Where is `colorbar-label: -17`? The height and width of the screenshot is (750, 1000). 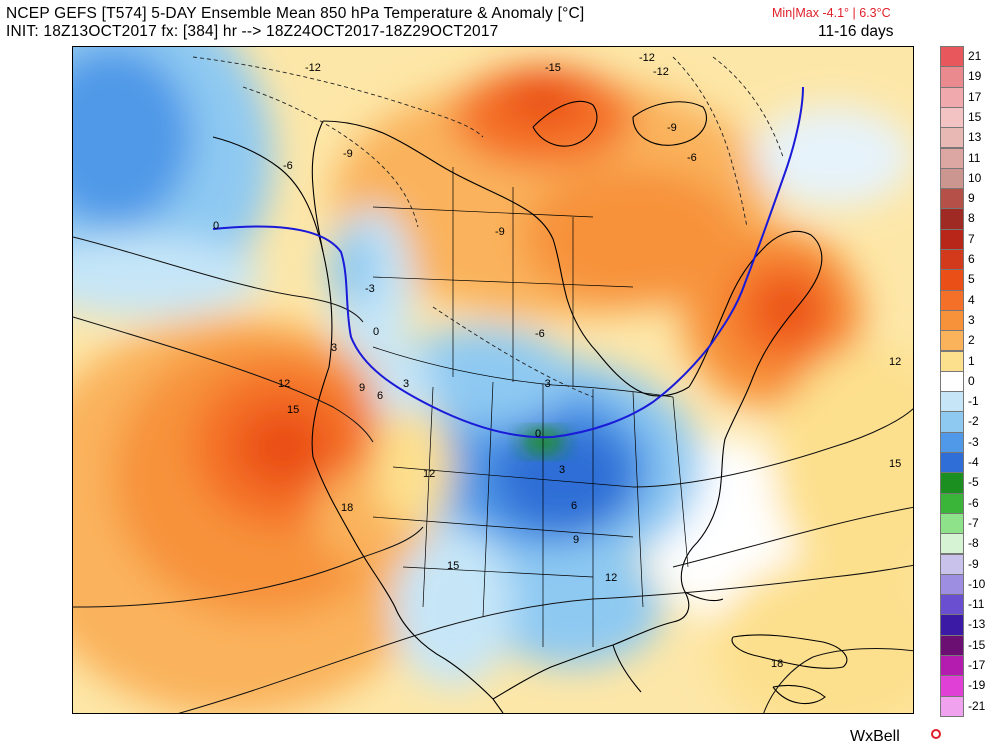
colorbar-label: -17 is located at coordinates (977, 665).